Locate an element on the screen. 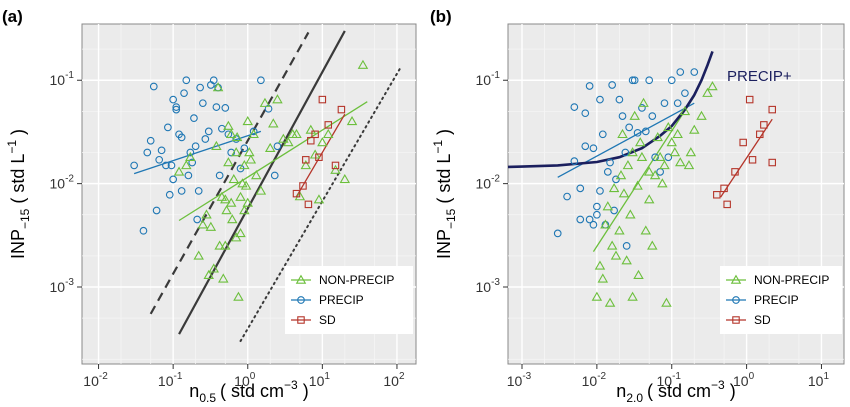  non_precip-fit-line is located at coordinates (273, 161).